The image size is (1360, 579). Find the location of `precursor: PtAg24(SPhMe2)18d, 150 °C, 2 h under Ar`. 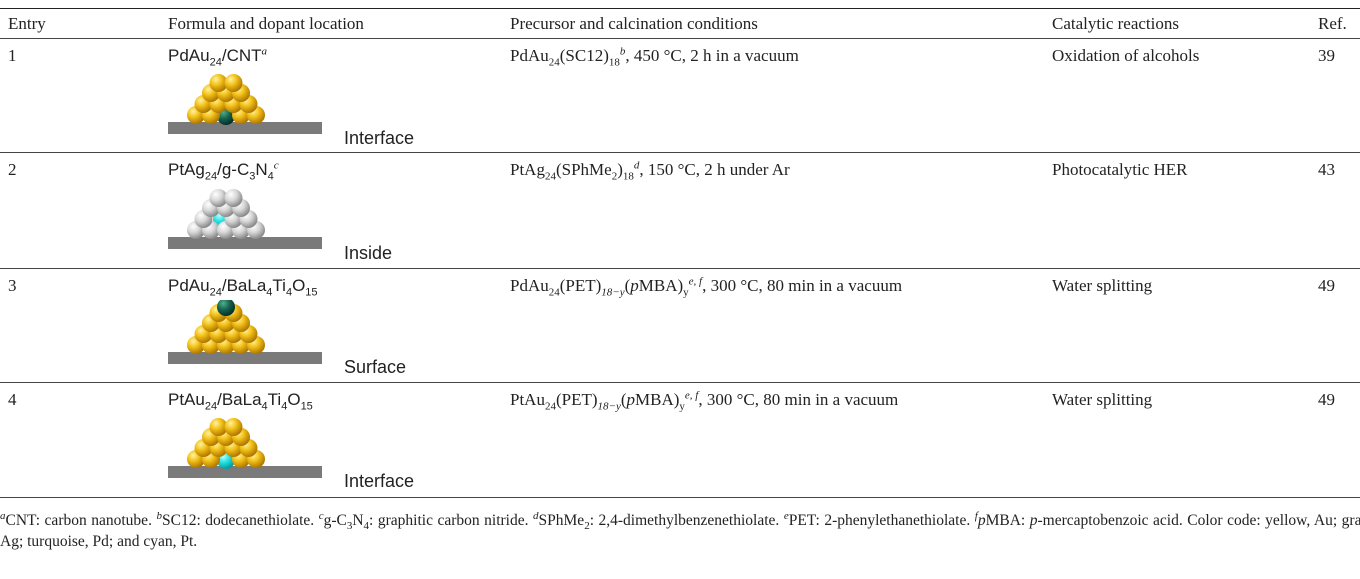

precursor: PtAg24(SPhMe2)18d, 150 °C, 2 h under Ar is located at coordinates (650, 171).